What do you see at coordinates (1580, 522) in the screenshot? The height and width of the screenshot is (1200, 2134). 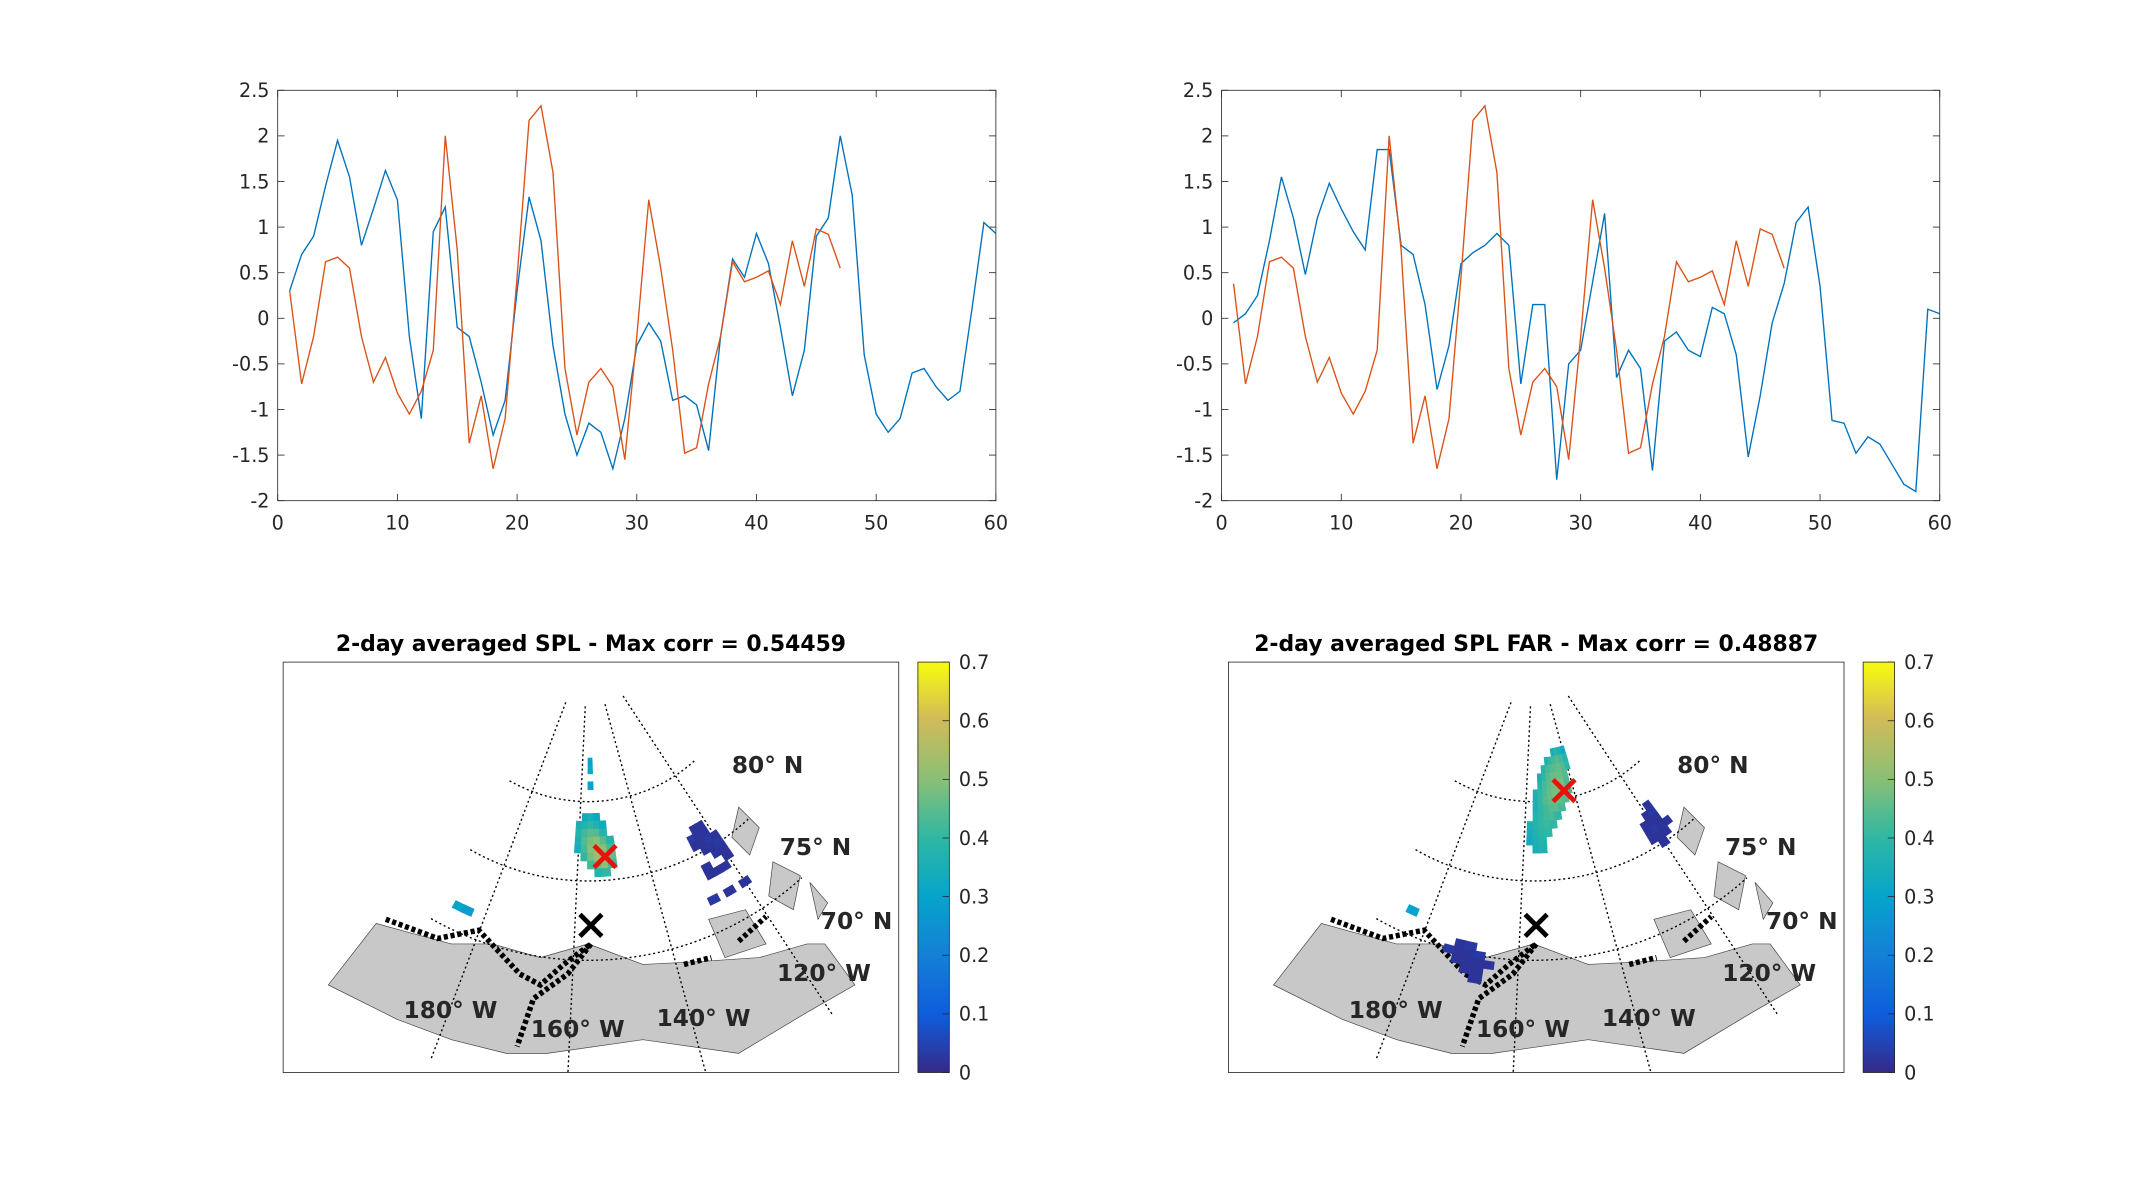 I see `x-tick-label: 30` at bounding box center [1580, 522].